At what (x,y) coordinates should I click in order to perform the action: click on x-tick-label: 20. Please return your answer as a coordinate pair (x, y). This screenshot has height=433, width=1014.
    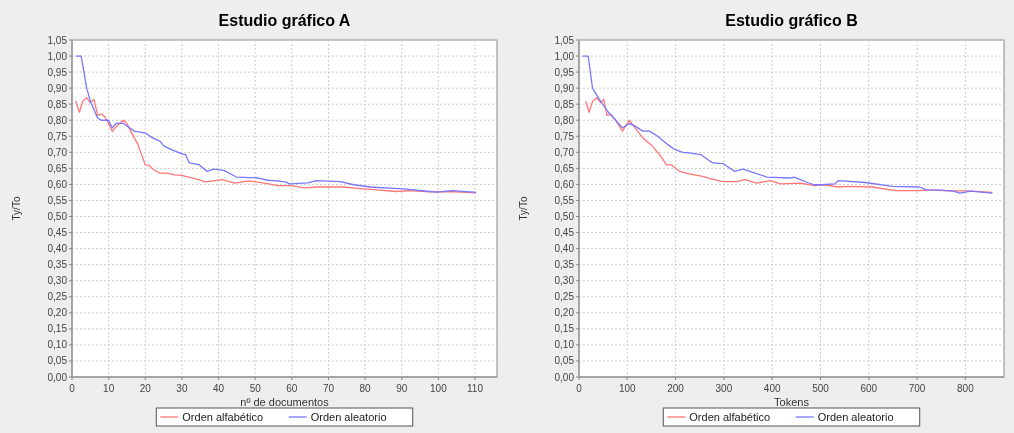
    Looking at the image, I should click on (145, 388).